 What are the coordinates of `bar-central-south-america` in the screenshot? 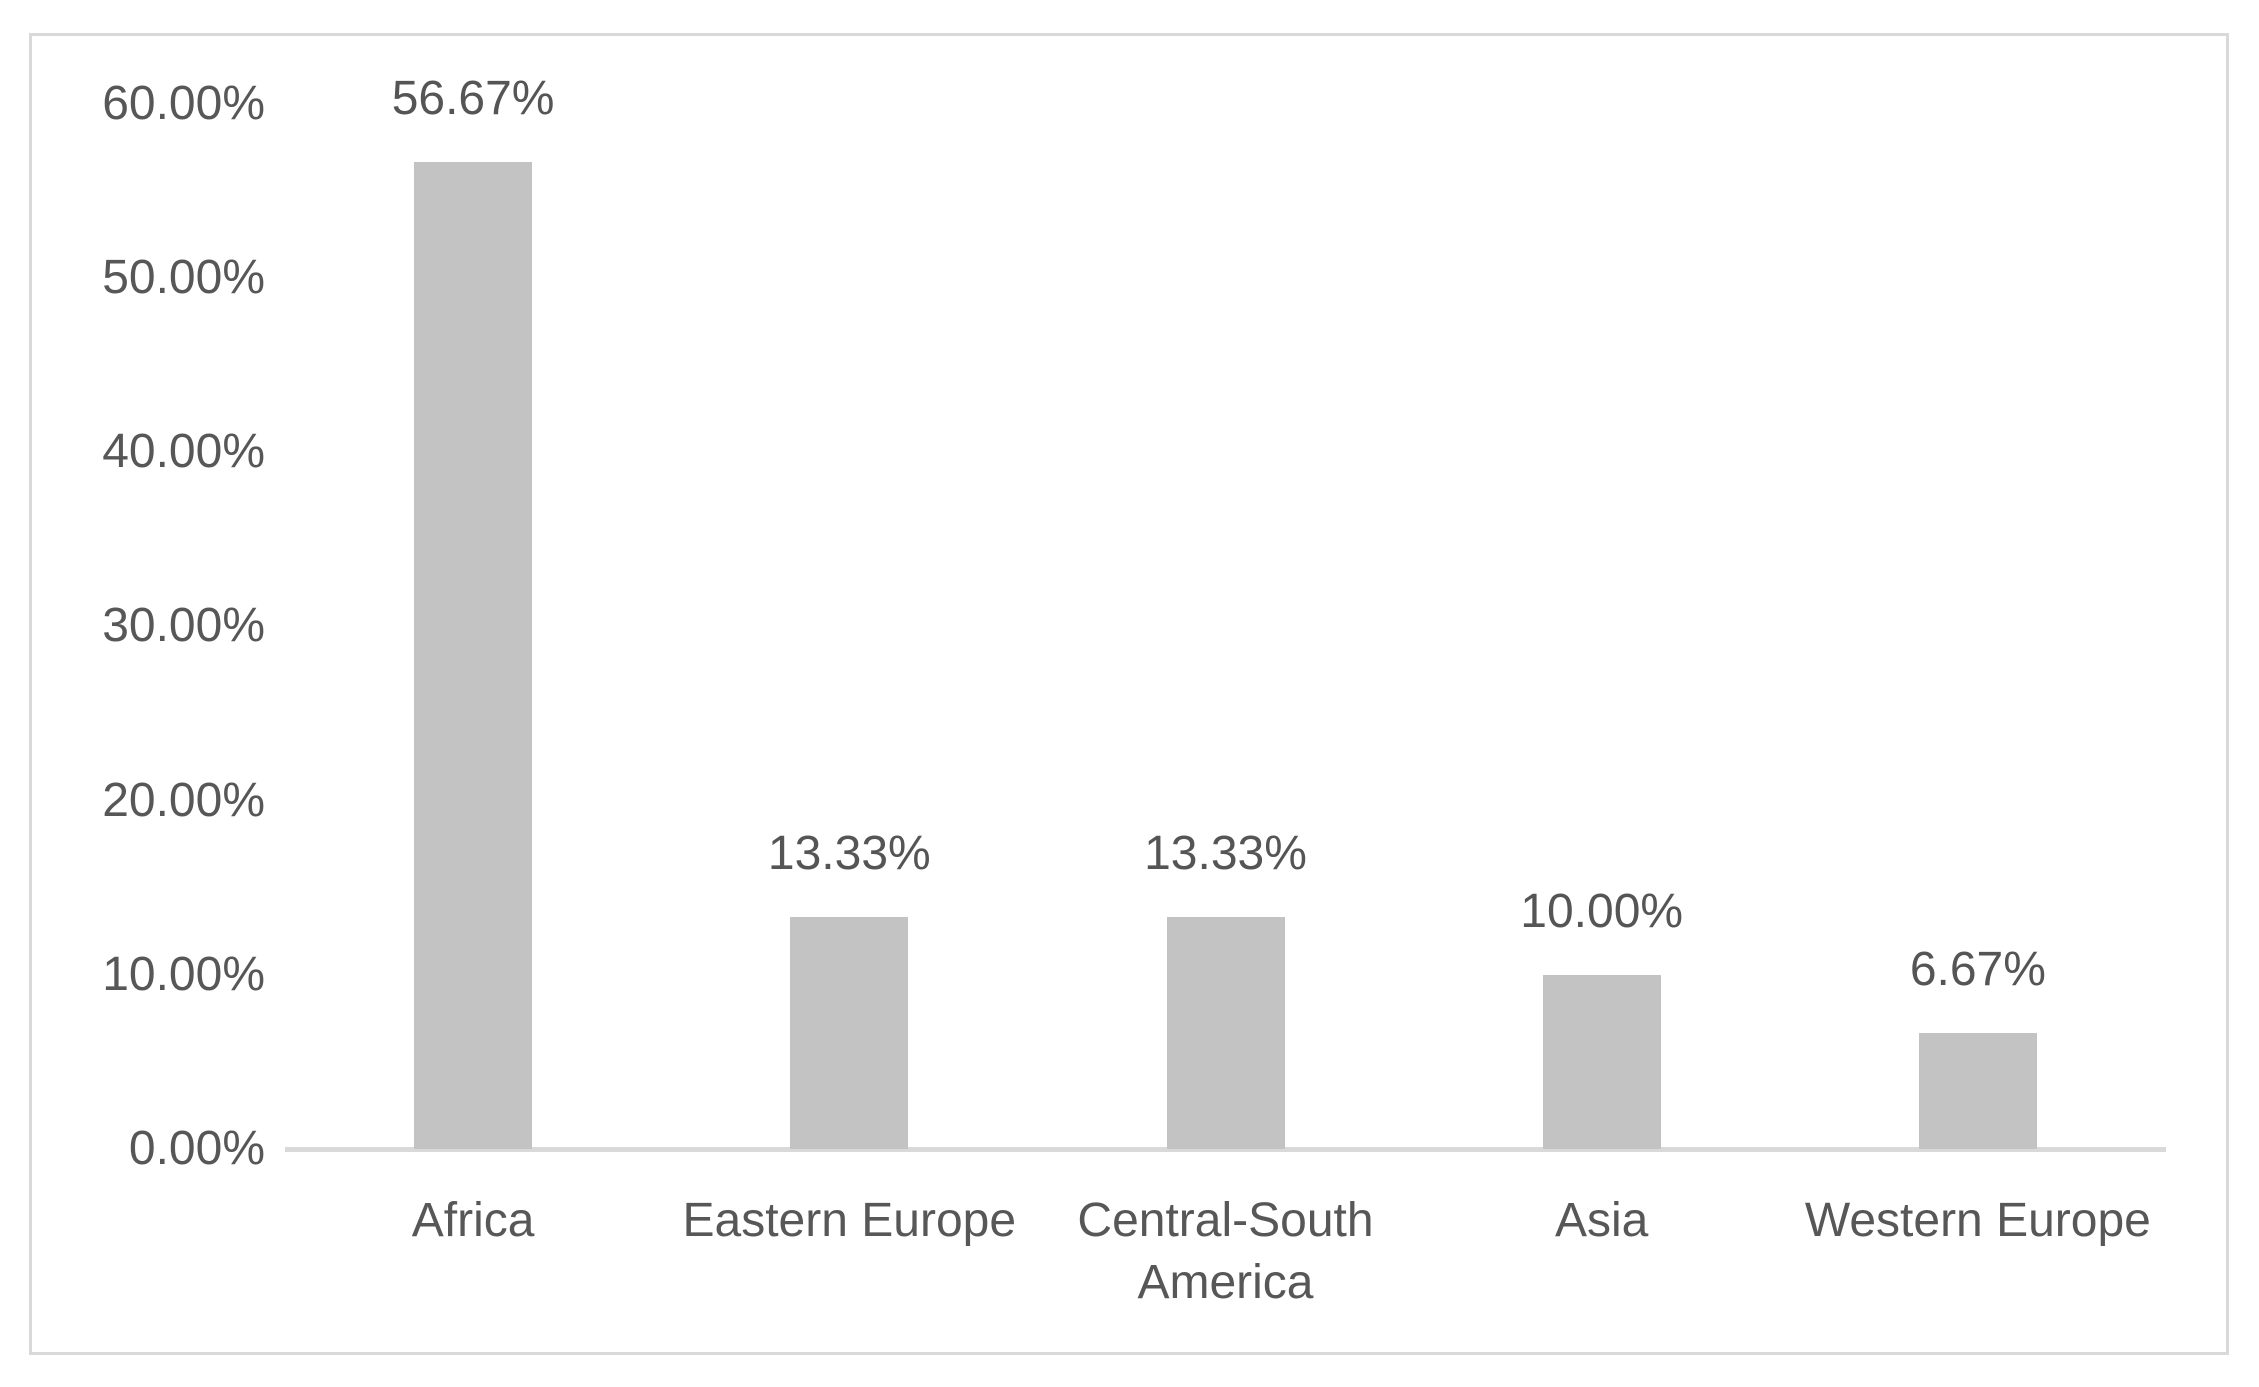 It's located at (1225, 1033).